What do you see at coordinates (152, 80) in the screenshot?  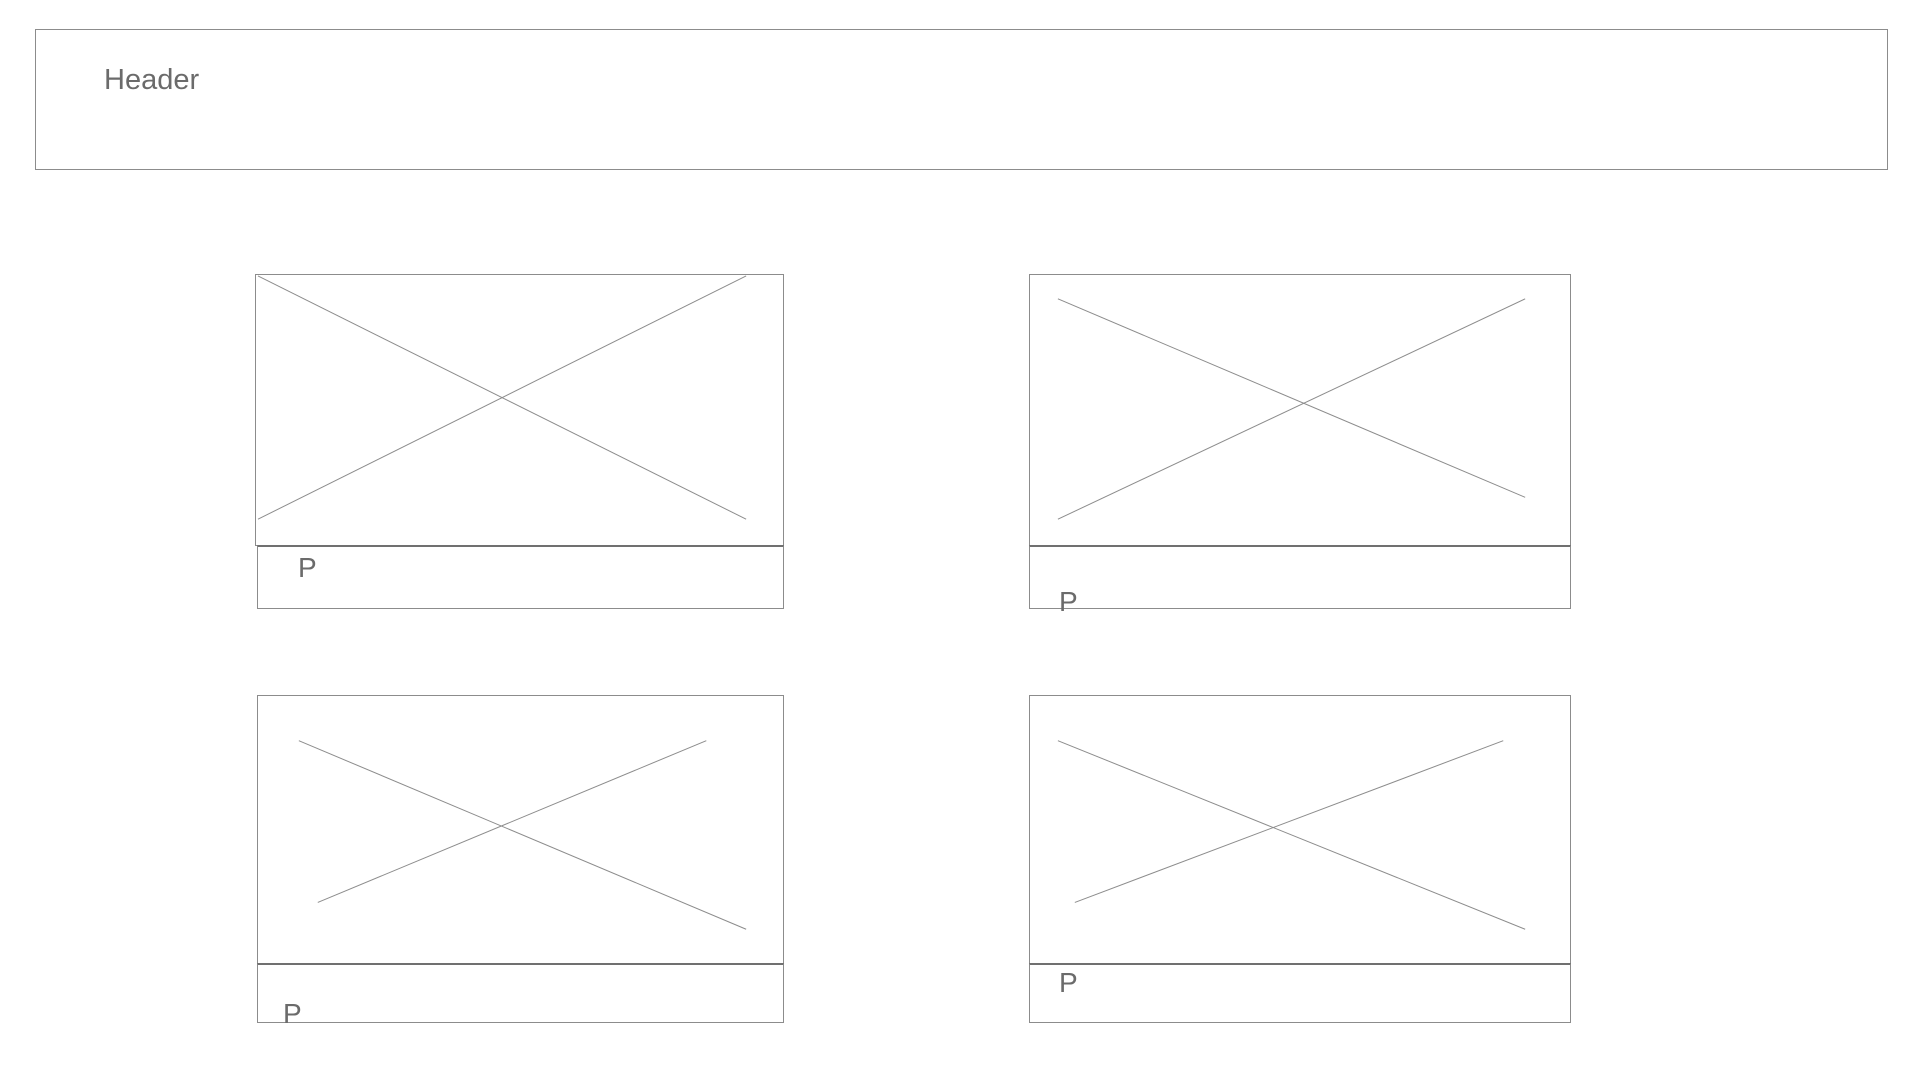 I see `header-title: Header` at bounding box center [152, 80].